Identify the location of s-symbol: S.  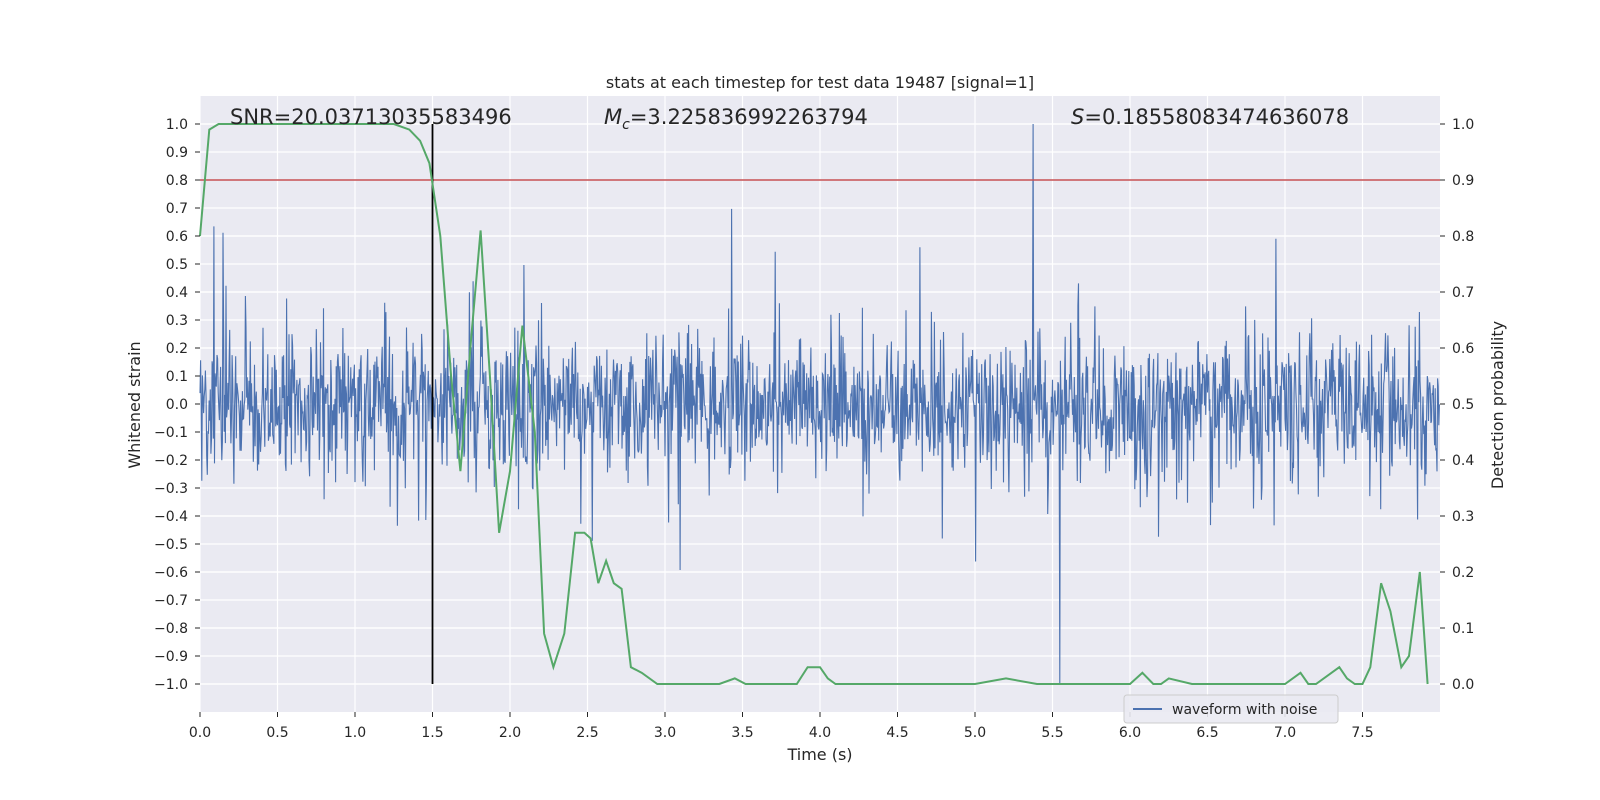
(1077, 117).